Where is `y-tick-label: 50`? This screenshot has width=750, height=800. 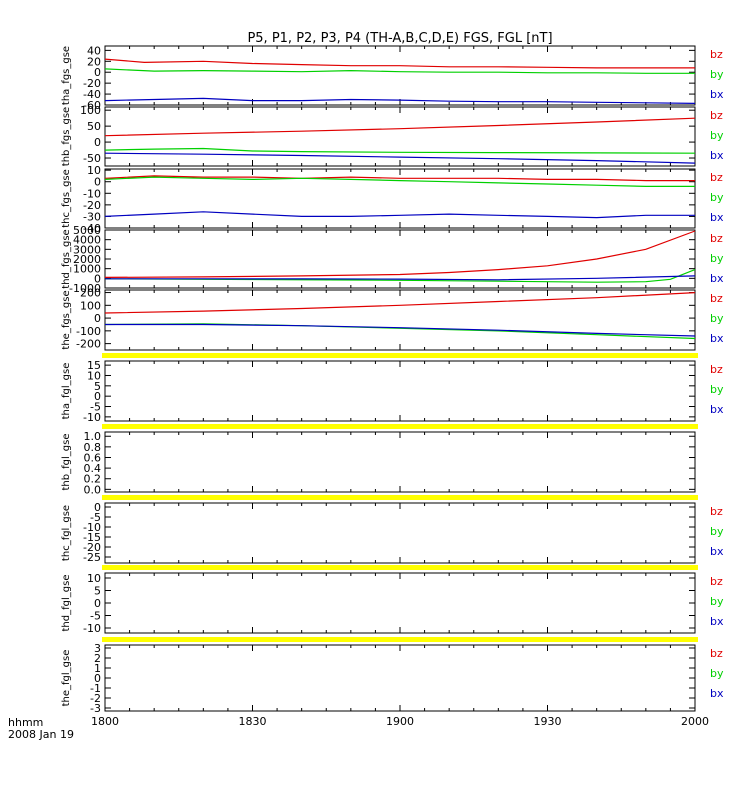 y-tick-label: 50 is located at coordinates (94, 126).